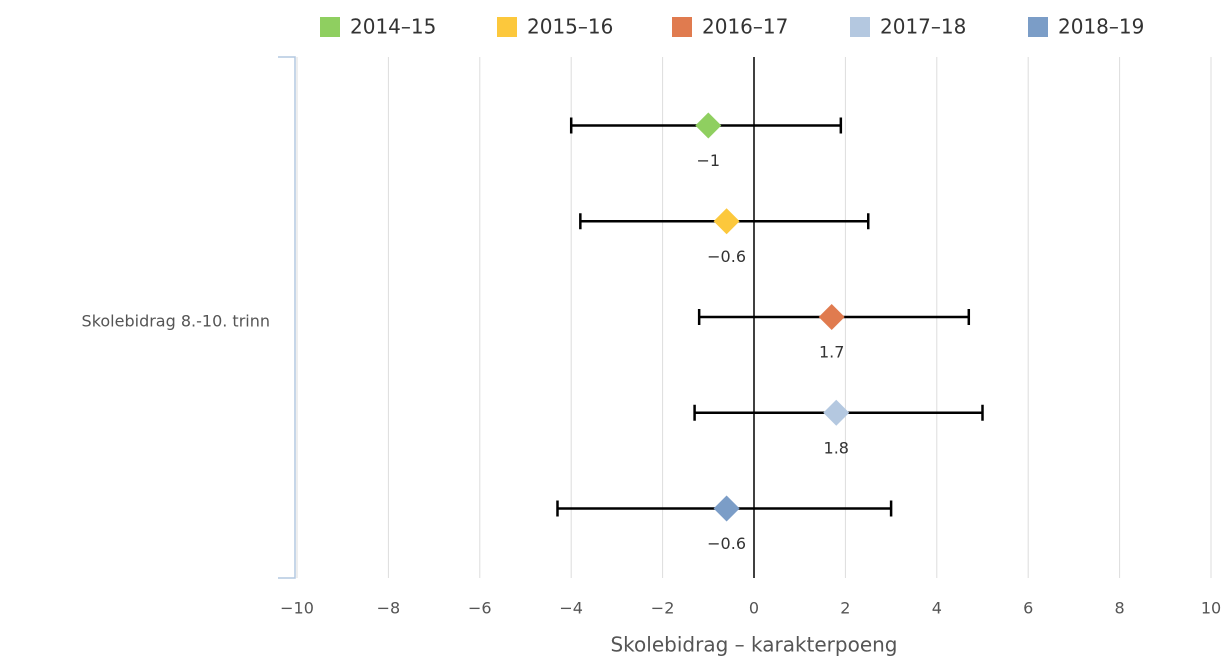 This screenshot has width=1227, height=659. I want to click on x-tick-label: 4, so click(937, 608).